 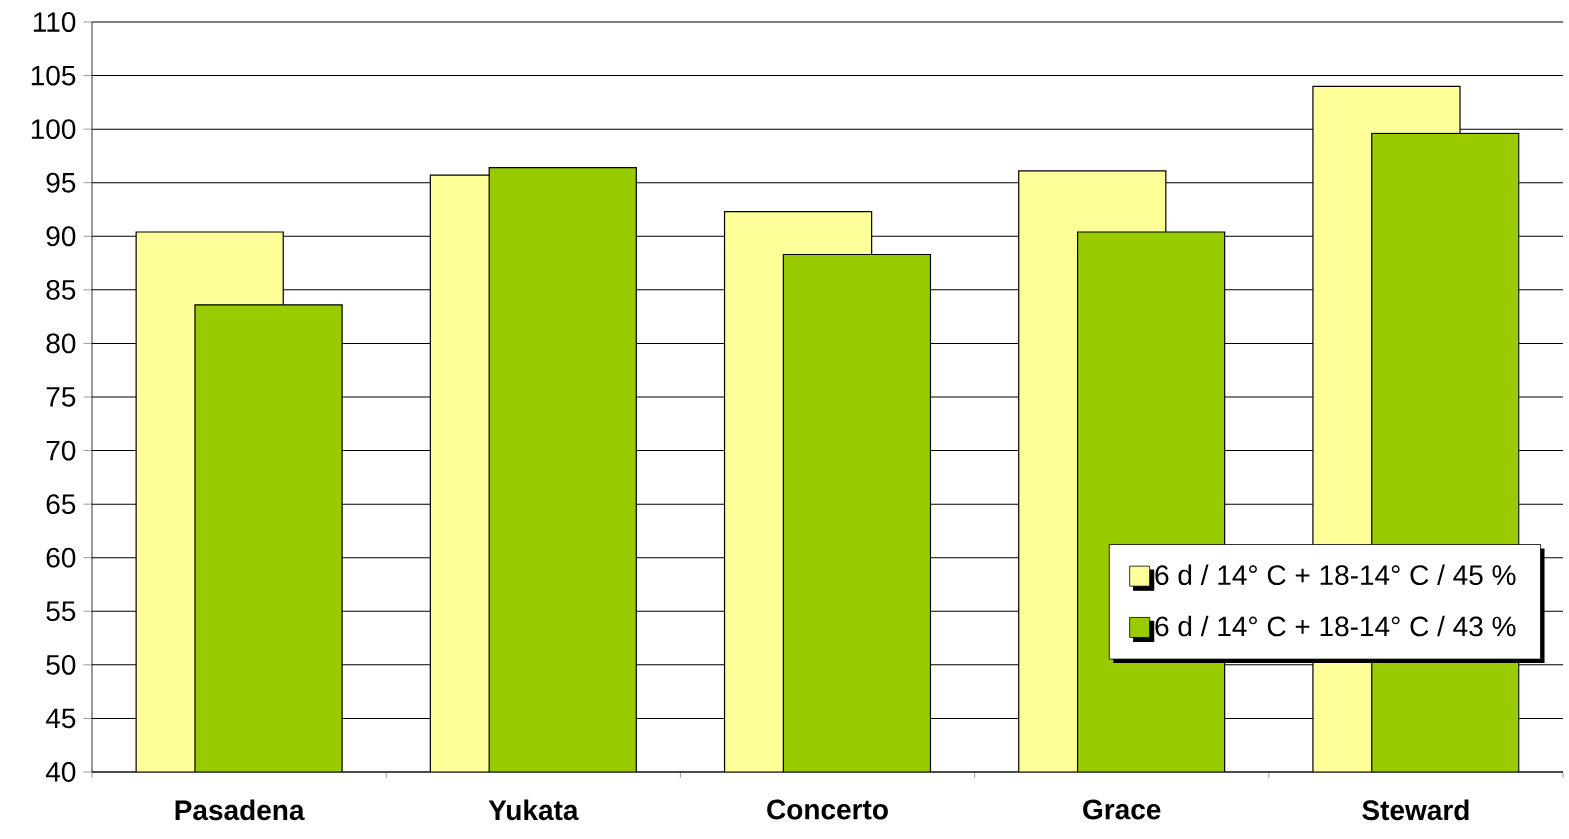 What do you see at coordinates (61, 236) in the screenshot?
I see `y-tick-label: 90` at bounding box center [61, 236].